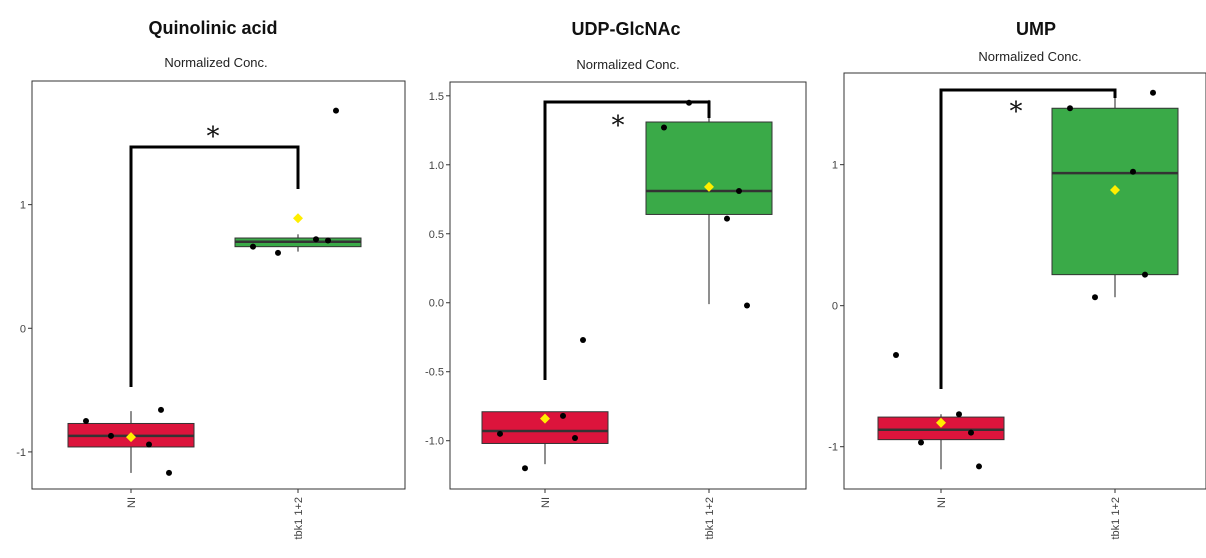 Image resolution: width=1206 pixels, height=558 pixels. I want to click on y-tick-label: 1.0, so click(436, 166).